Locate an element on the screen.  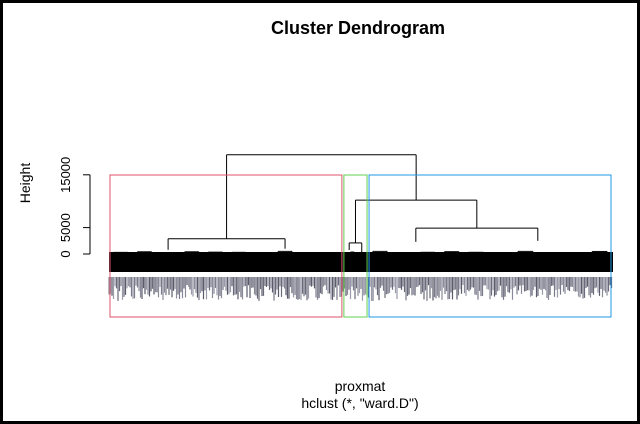
y-axis-label: Height is located at coordinates (25, 183).